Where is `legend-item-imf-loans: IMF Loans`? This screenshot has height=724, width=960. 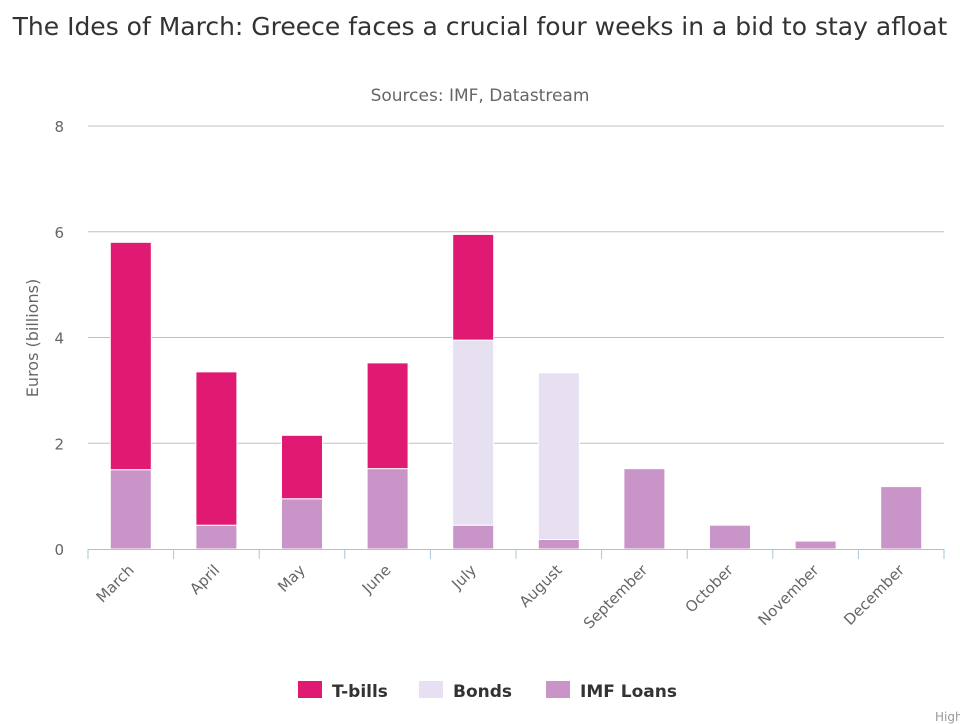 legend-item-imf-loans: IMF Loans is located at coordinates (611, 691).